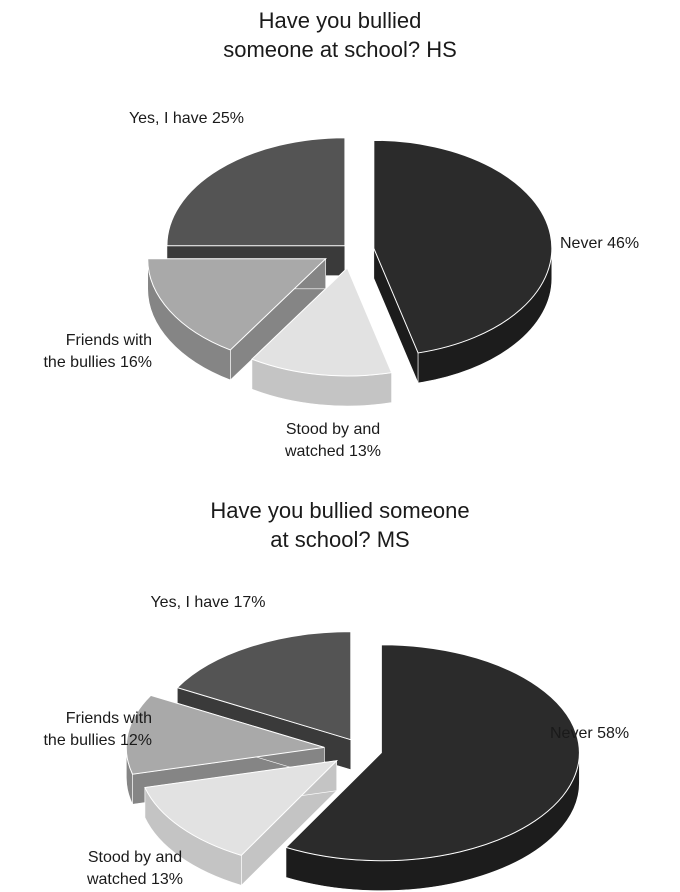 This screenshot has width=680, height=892. Describe the element at coordinates (134, 868) in the screenshot. I see `ms-label-stood-by-and: Stood by and watched 13%` at that location.